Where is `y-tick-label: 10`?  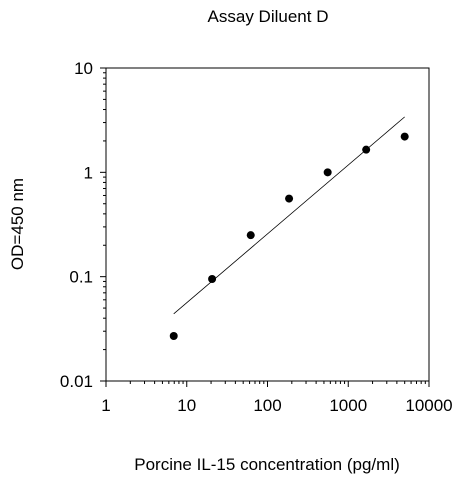 y-tick-label: 10 is located at coordinates (83, 68).